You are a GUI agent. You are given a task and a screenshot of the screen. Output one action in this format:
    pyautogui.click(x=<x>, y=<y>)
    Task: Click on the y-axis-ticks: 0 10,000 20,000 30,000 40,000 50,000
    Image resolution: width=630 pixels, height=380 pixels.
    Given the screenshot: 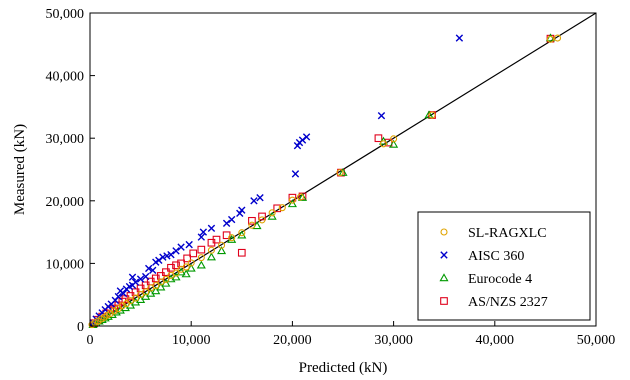 What is the action you would take?
    pyautogui.click(x=70, y=171)
    